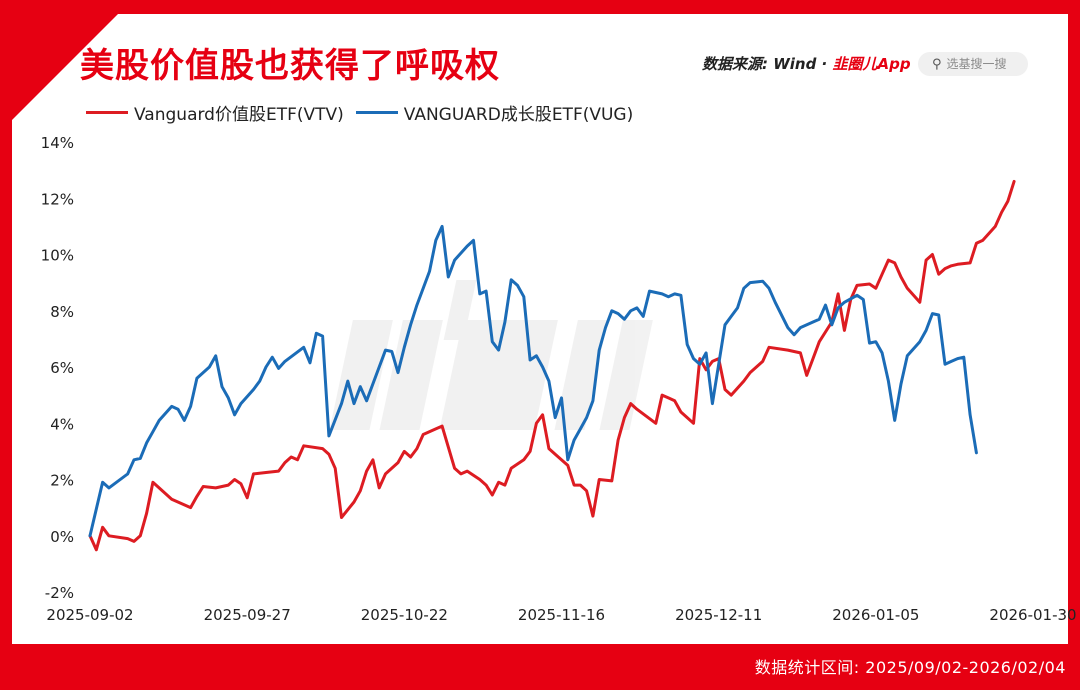 The width and height of the screenshot is (1080, 690). What do you see at coordinates (1032, 615) in the screenshot?
I see `x-tick-label: 2026-01-30` at bounding box center [1032, 615].